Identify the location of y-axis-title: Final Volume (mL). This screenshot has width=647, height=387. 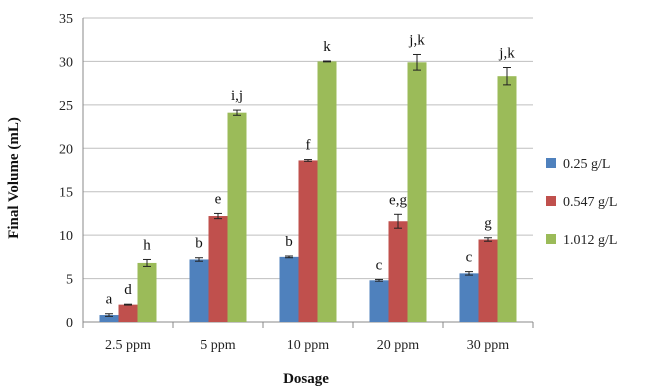
(14, 178).